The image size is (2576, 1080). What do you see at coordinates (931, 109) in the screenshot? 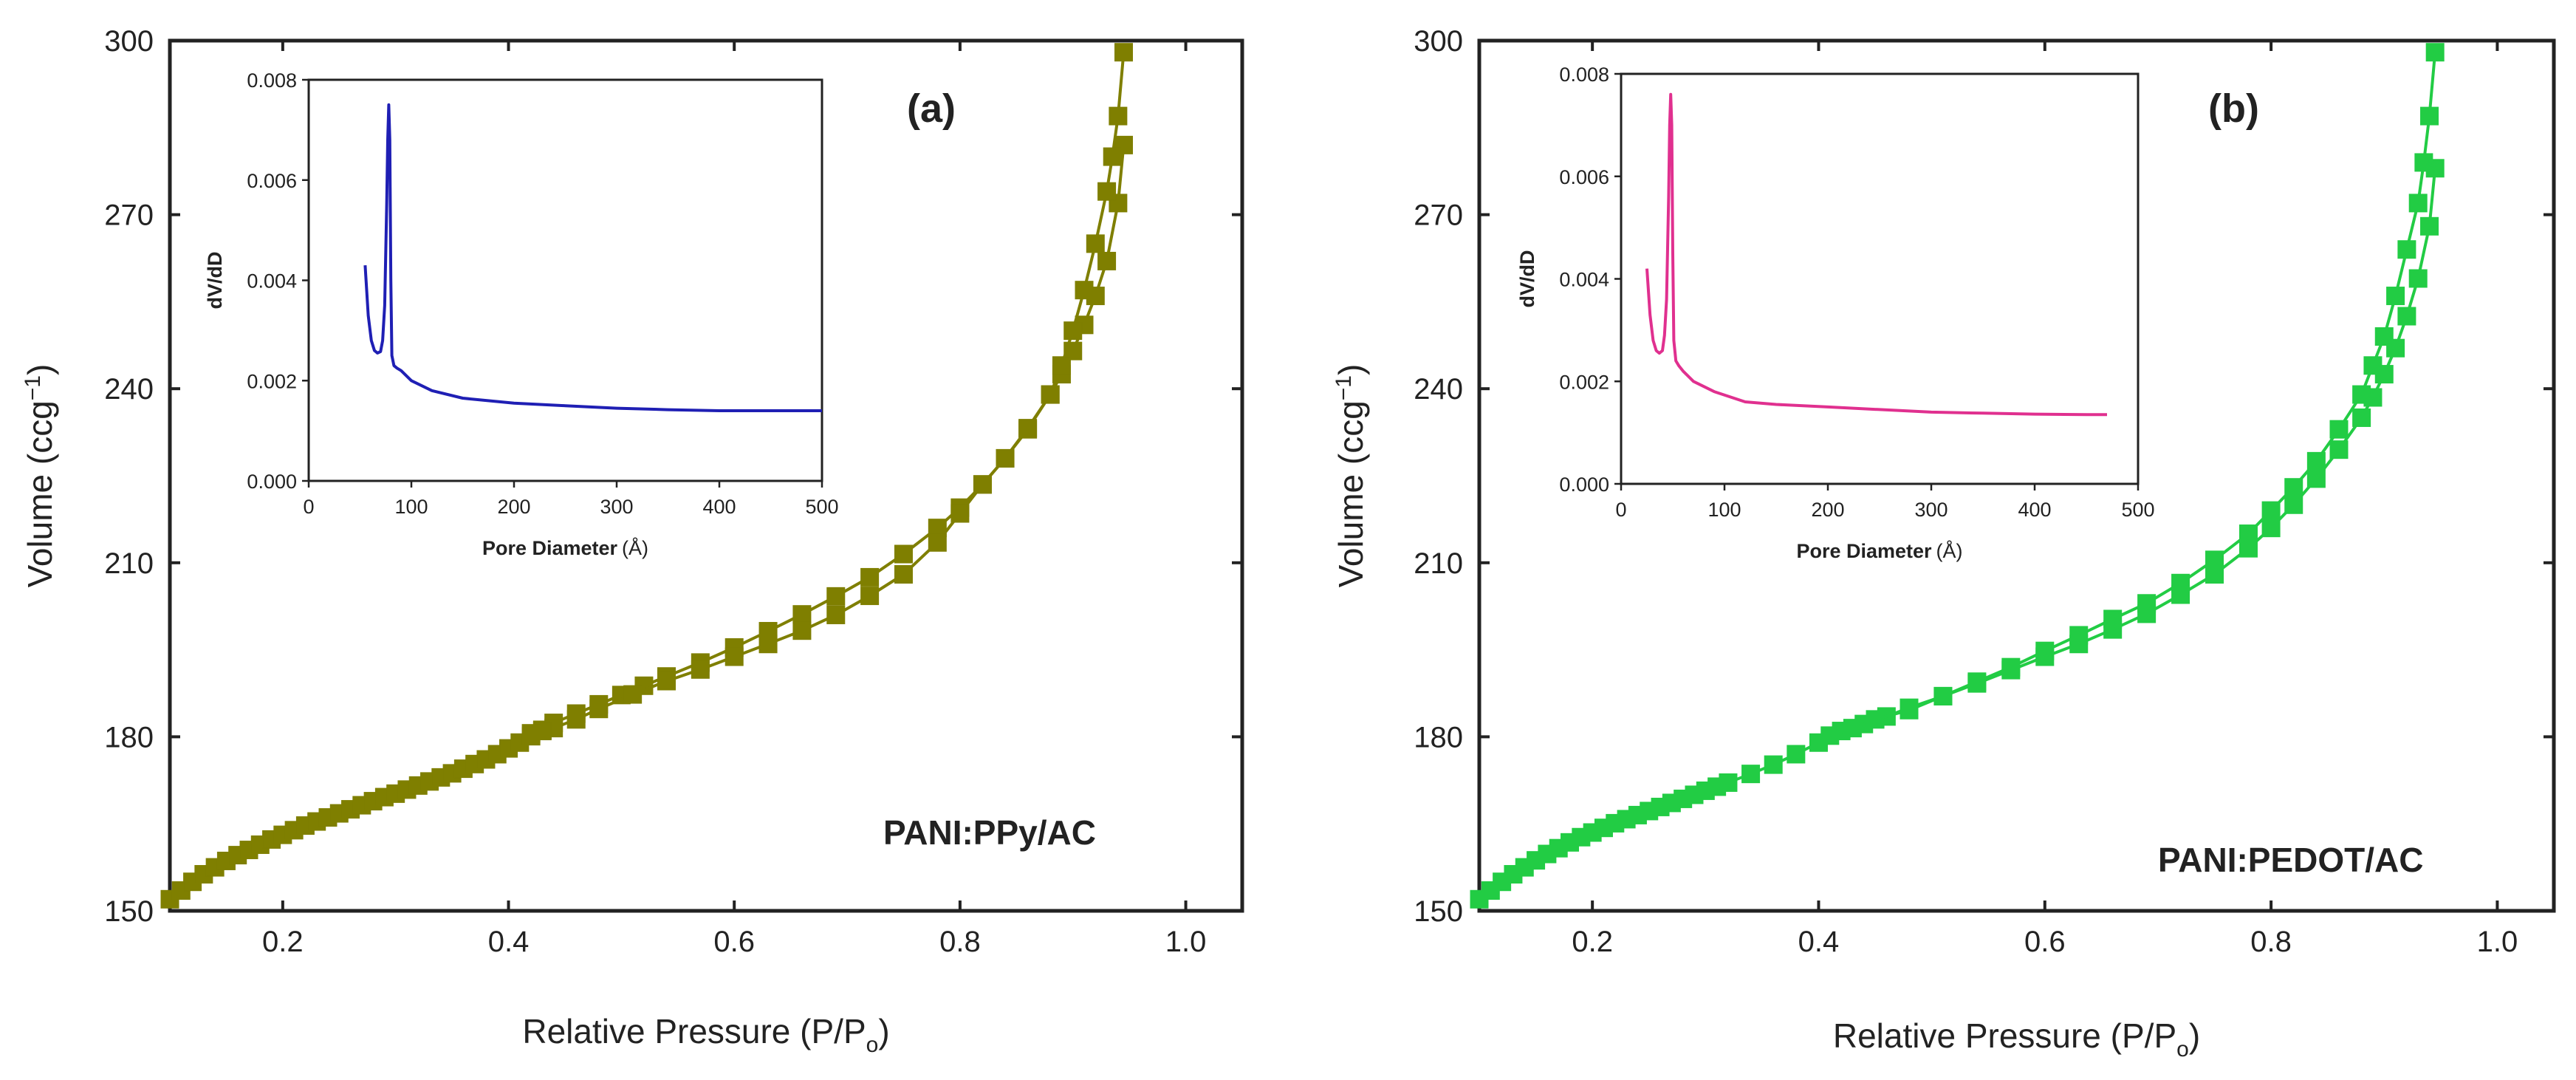
I see `panel-label: (a)` at bounding box center [931, 109].